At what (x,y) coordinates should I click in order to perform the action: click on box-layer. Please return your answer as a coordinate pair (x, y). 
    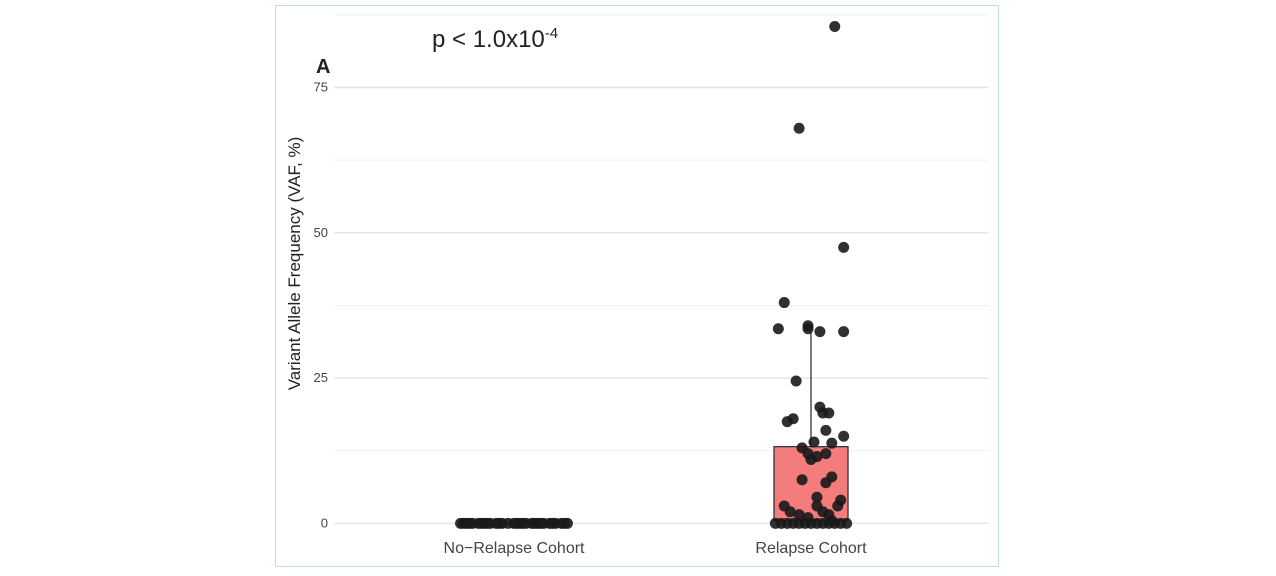
    Looking at the image, I should click on (663, 428).